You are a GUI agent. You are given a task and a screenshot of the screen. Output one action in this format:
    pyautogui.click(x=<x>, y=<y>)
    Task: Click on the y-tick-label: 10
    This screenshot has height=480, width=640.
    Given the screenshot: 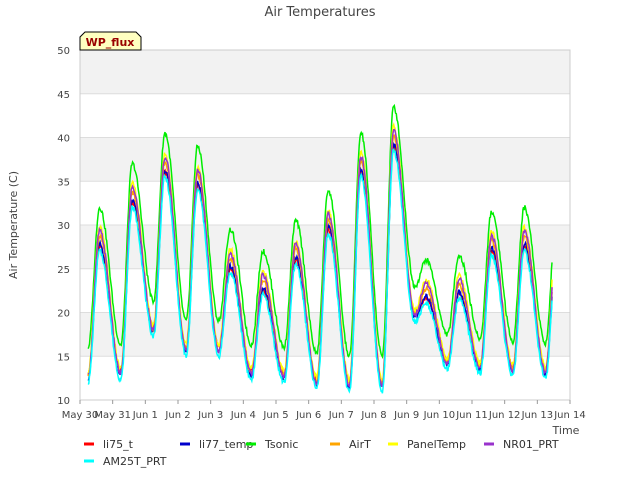 What is the action you would take?
    pyautogui.click(x=63, y=401)
    